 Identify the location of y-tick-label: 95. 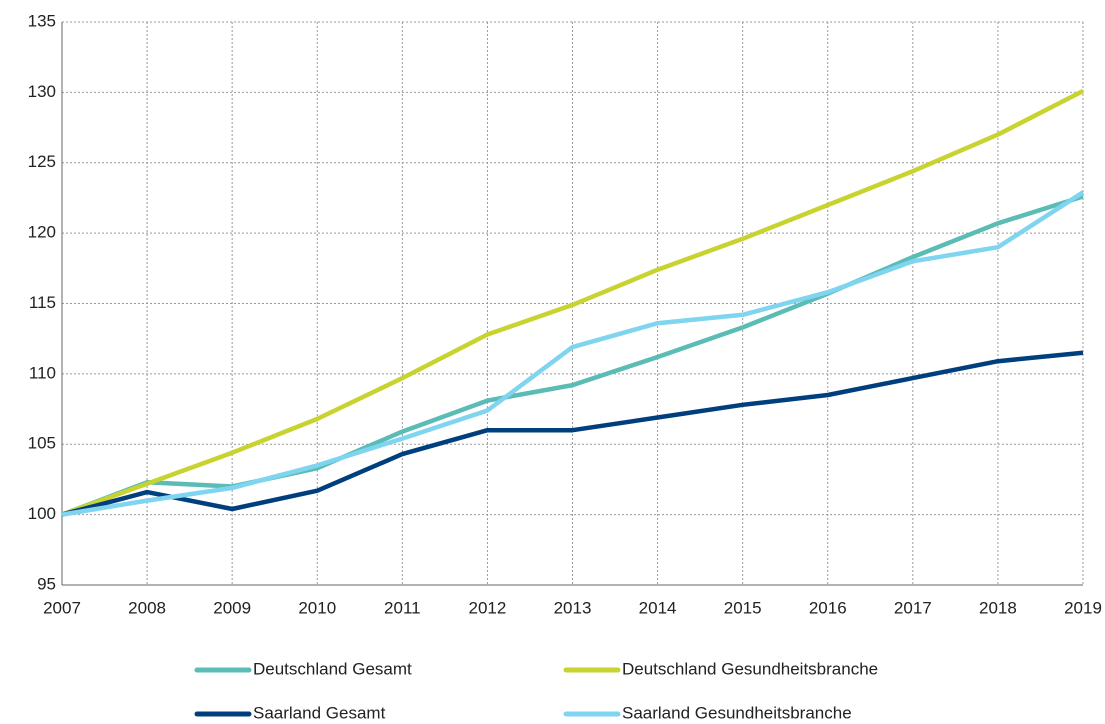
(46, 583).